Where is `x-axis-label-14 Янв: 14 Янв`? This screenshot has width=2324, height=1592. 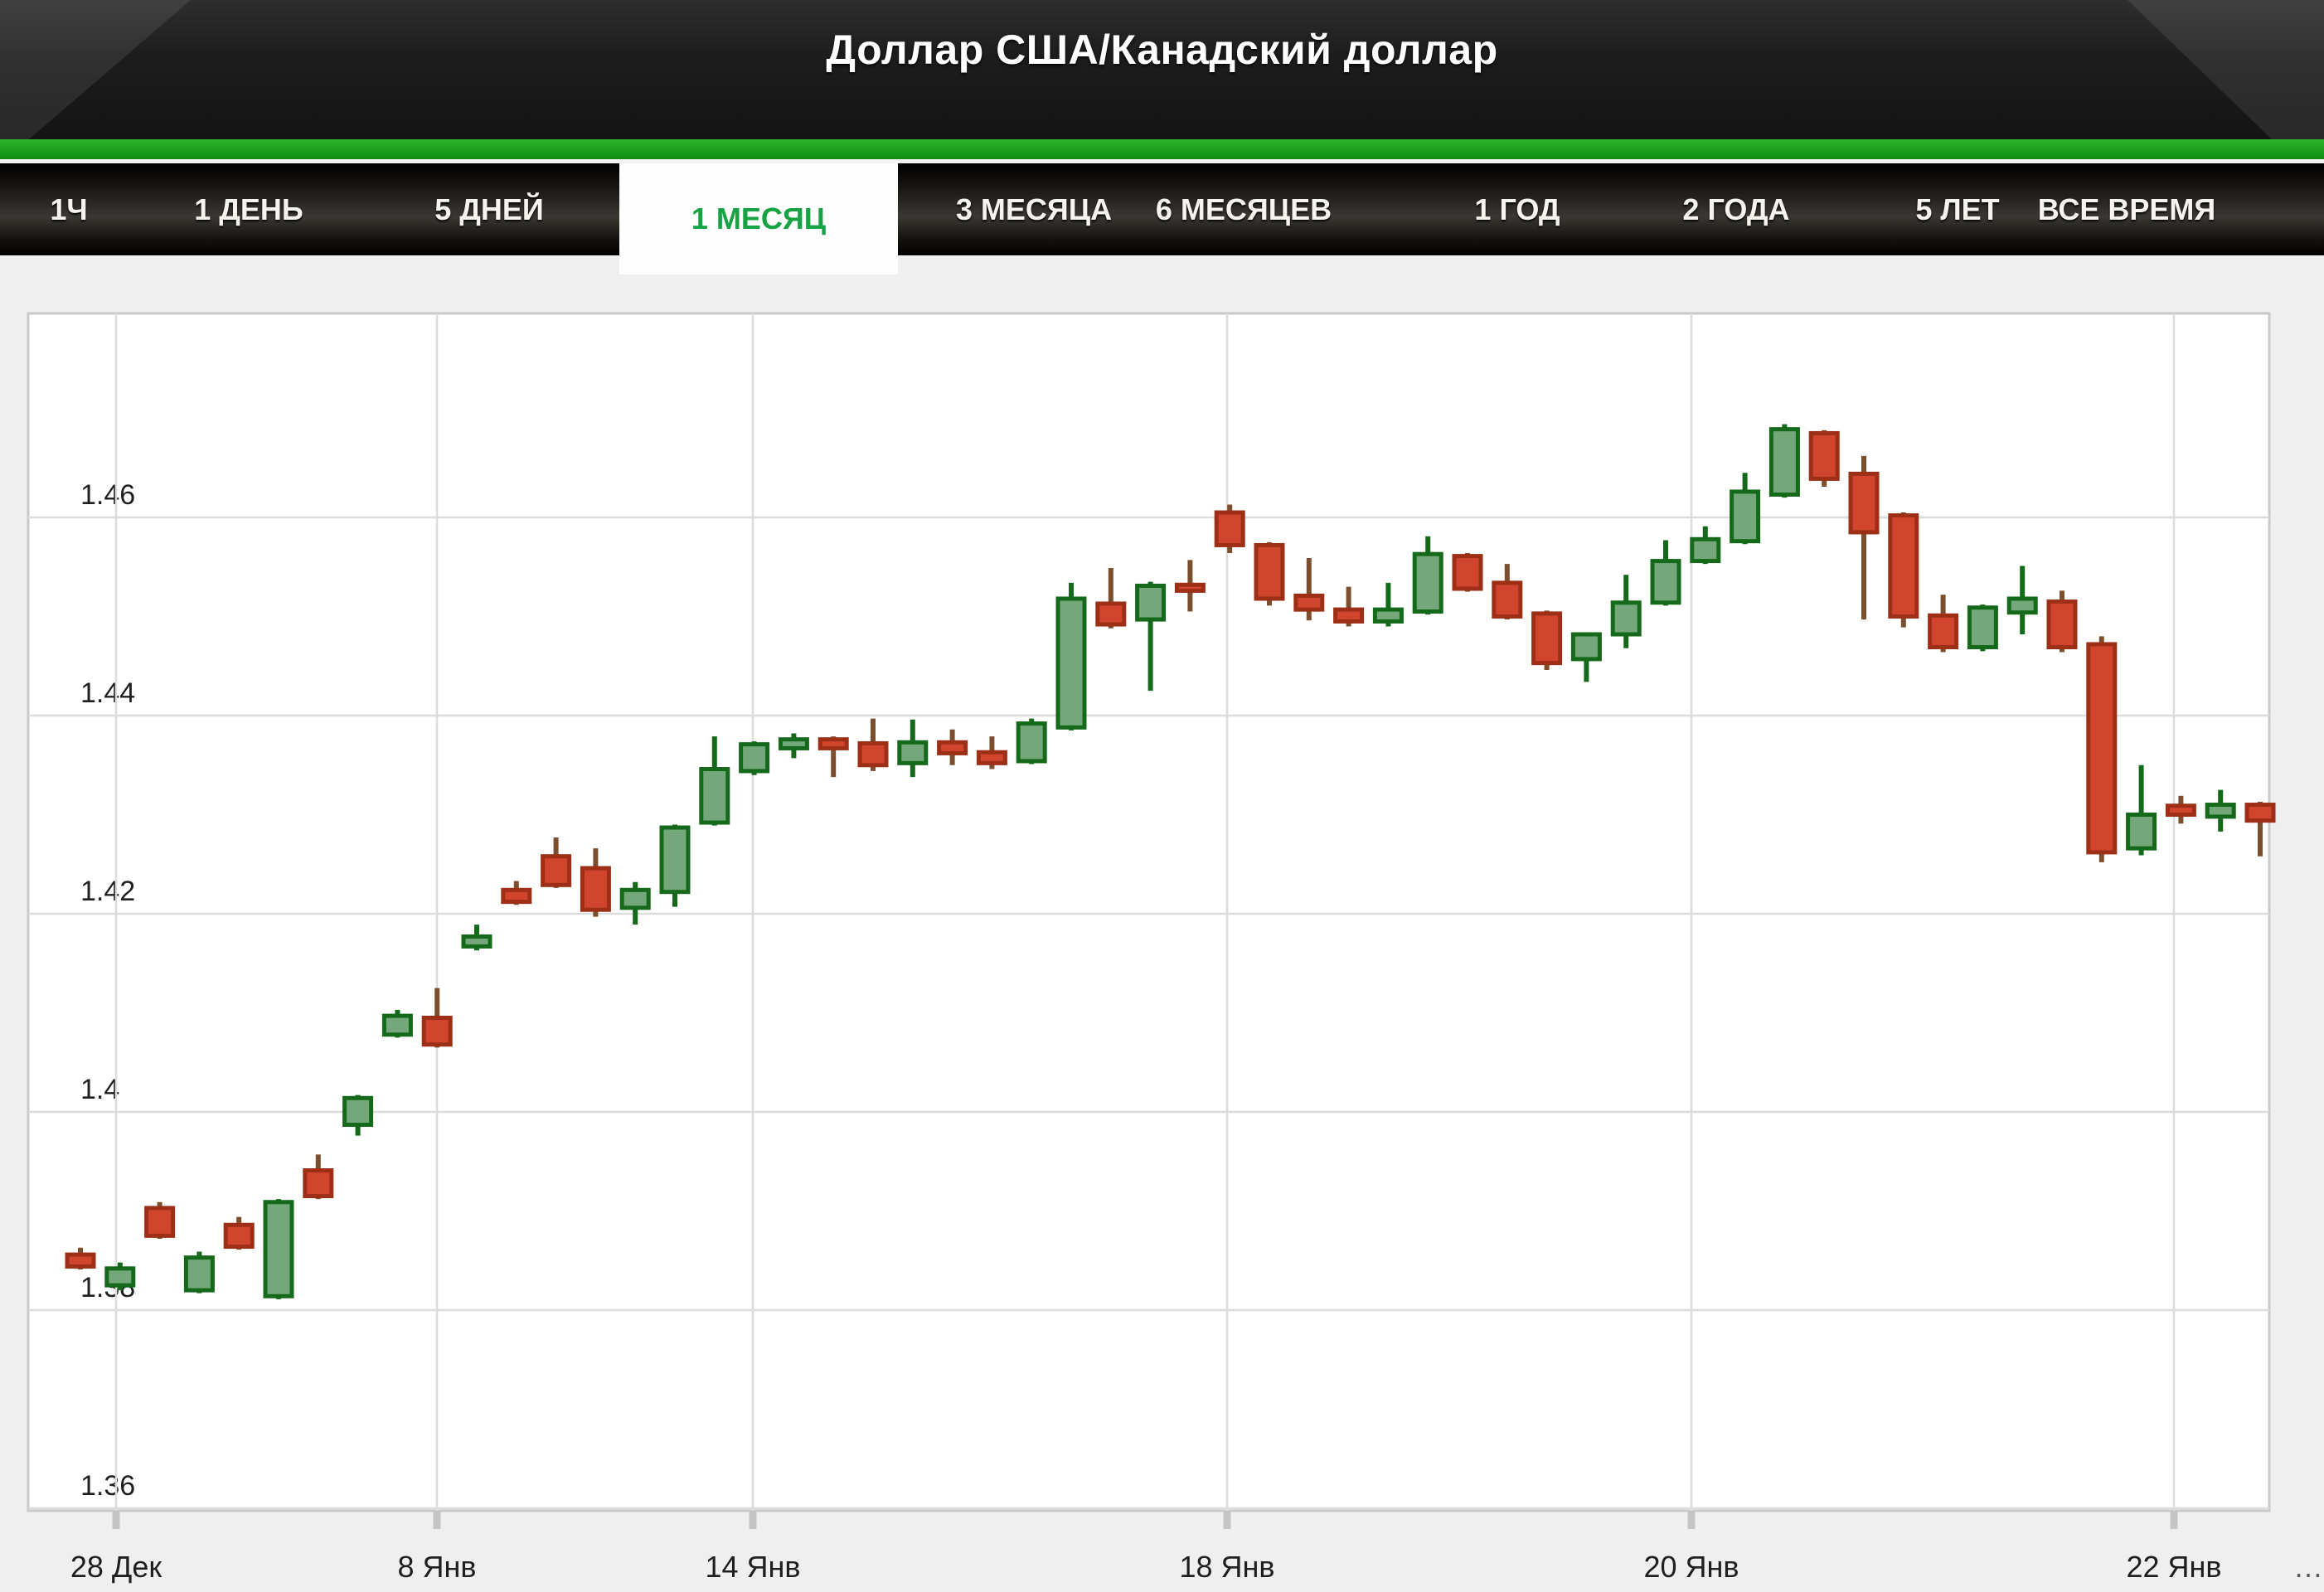
x-axis-label-14 Янв: 14 Янв is located at coordinates (752, 1567).